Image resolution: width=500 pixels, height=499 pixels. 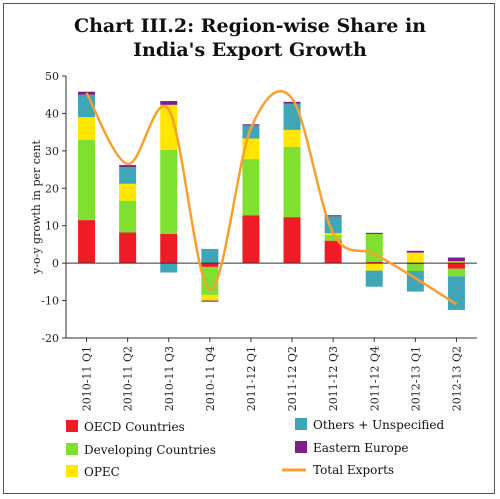 What do you see at coordinates (52, 188) in the screenshot?
I see `y-tick-label: 20` at bounding box center [52, 188].